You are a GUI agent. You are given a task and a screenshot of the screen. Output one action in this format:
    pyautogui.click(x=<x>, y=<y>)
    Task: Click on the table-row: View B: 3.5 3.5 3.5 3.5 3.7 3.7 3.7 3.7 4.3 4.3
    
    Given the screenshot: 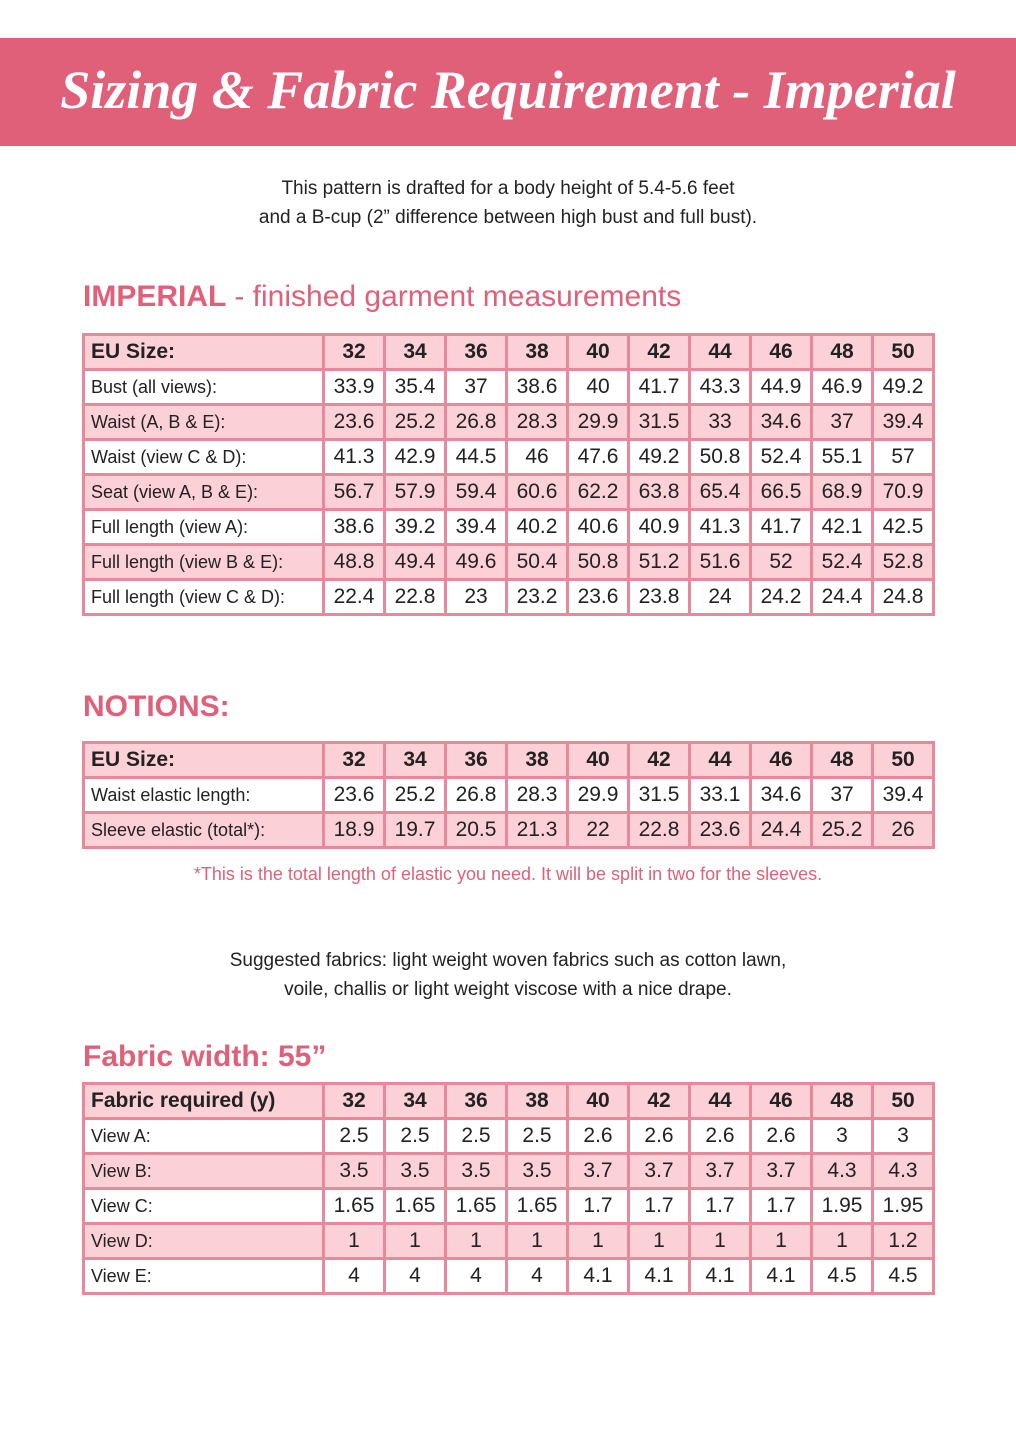 What is the action you would take?
    pyautogui.click(x=508, y=1171)
    